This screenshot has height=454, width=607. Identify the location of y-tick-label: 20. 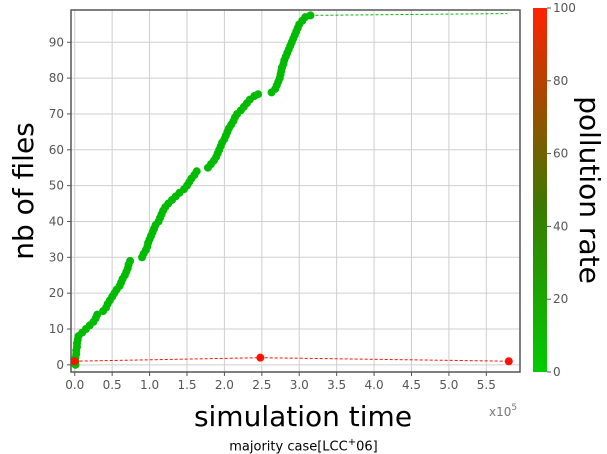
(56, 293).